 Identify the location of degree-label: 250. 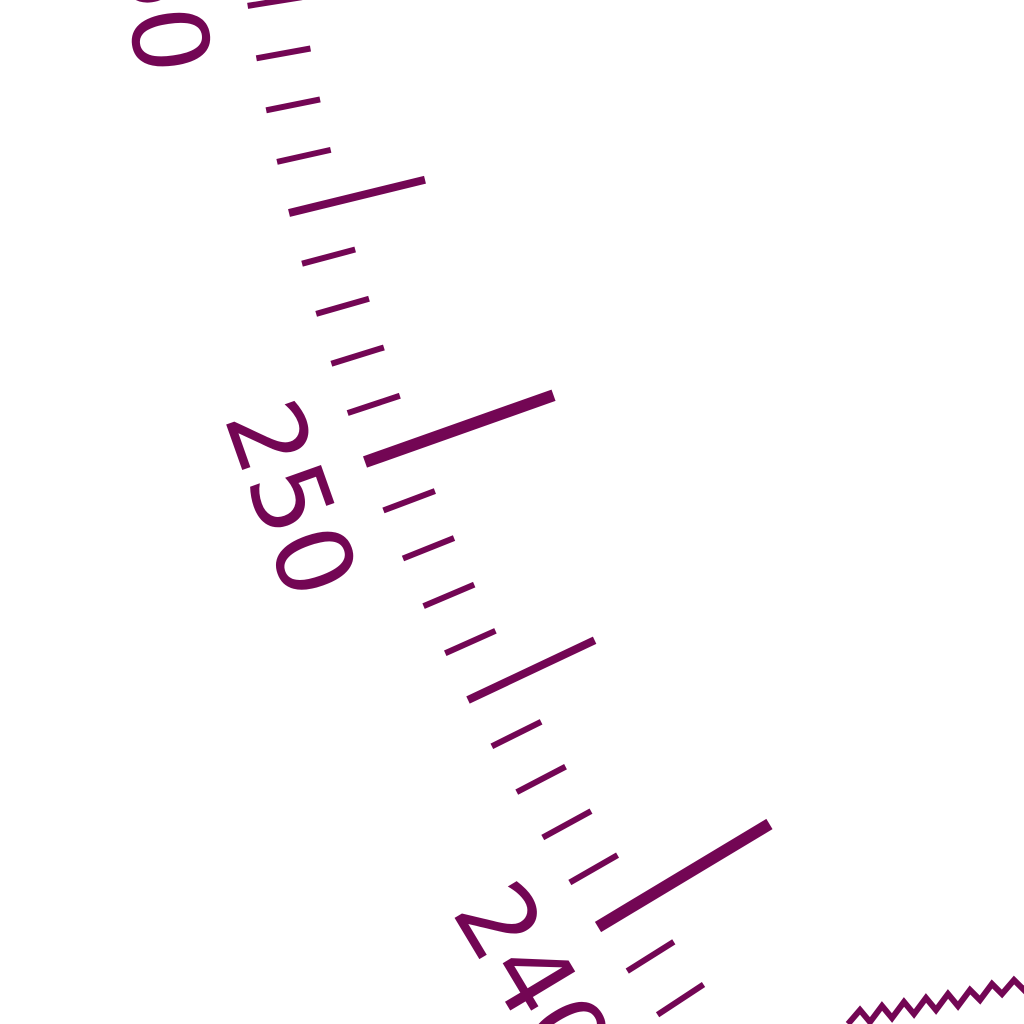
(290, 499).